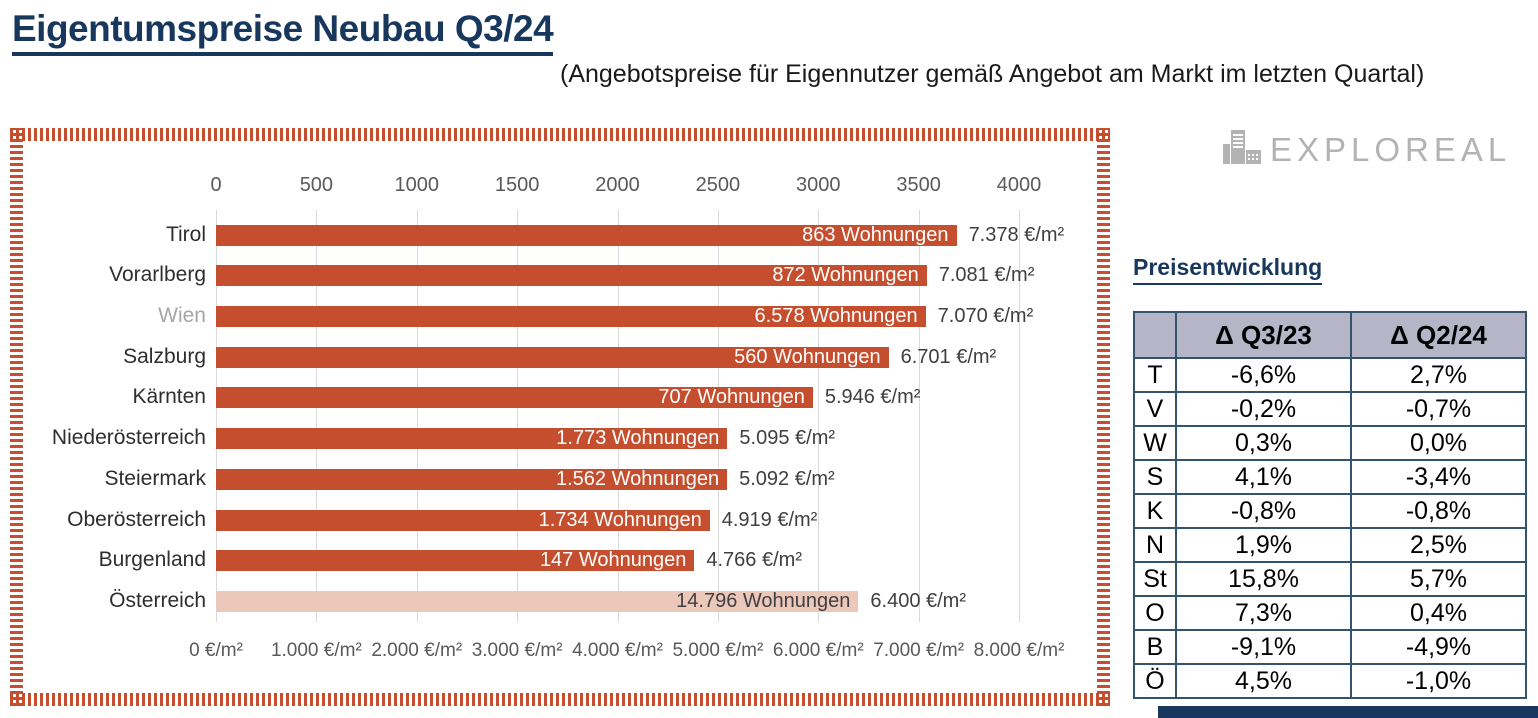 This screenshot has width=1538, height=718. What do you see at coordinates (472, 438) in the screenshot?
I see `bar: 1.773 Wohnungen` at bounding box center [472, 438].